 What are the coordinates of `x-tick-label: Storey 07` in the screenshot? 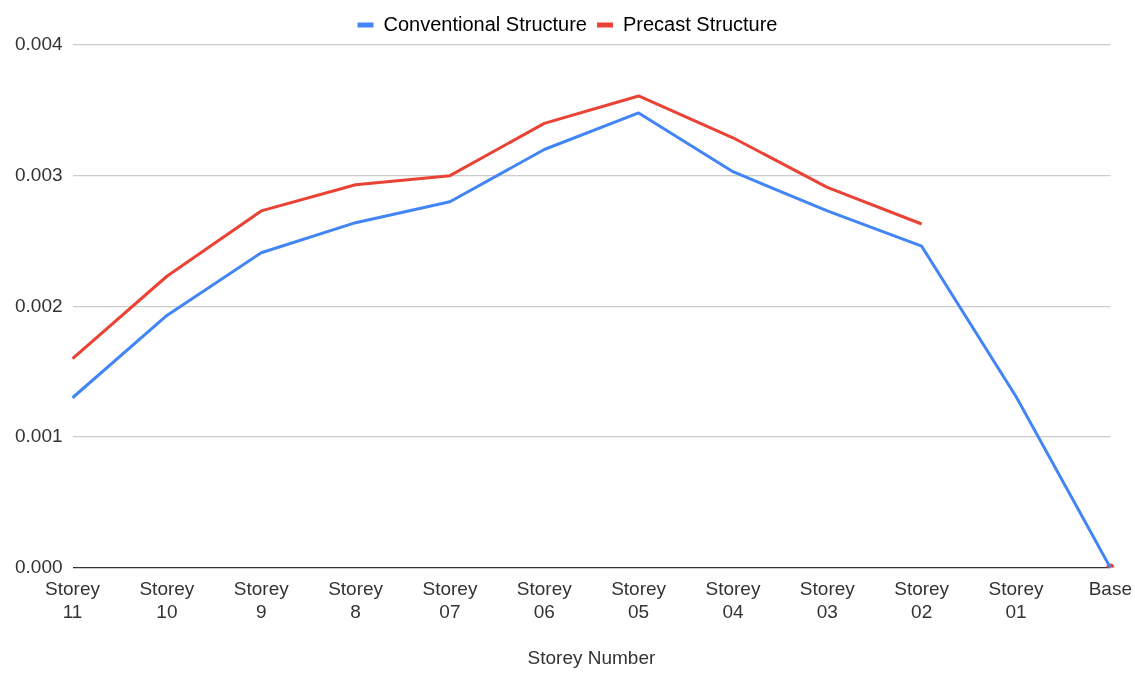 It's located at (450, 600).